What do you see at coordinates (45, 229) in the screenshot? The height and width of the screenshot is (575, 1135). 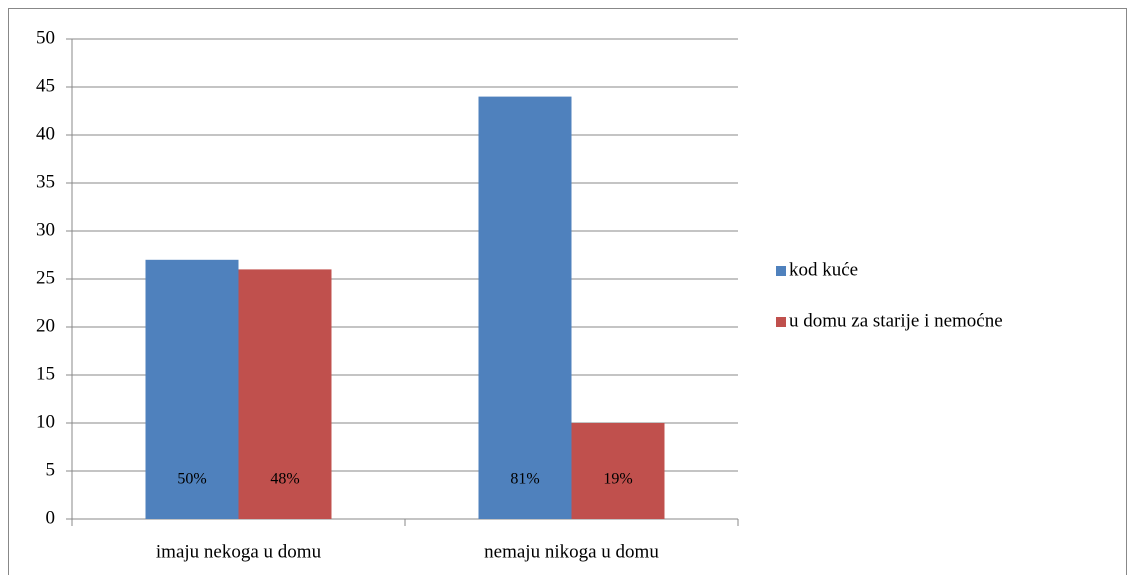 I see `y-tick-label: 30` at bounding box center [45, 229].